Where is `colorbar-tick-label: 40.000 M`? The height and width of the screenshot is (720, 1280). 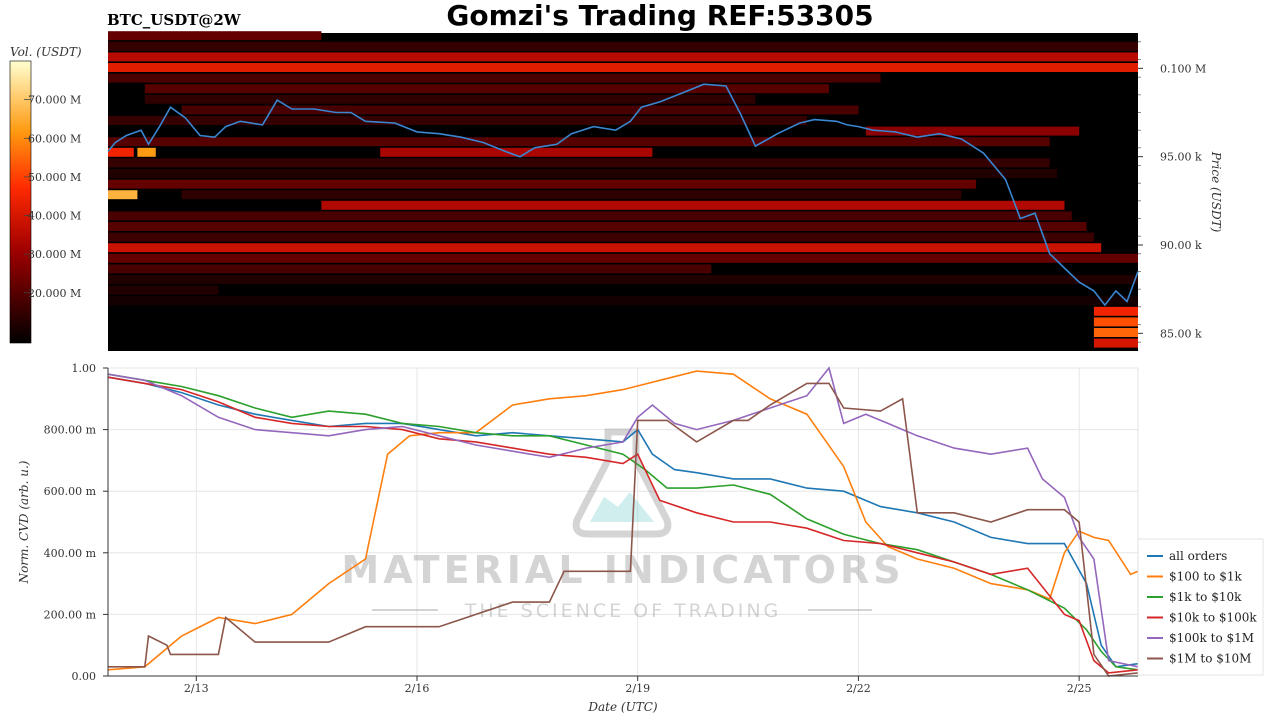
colorbar-tick-label: 40.000 M is located at coordinates (54, 216).